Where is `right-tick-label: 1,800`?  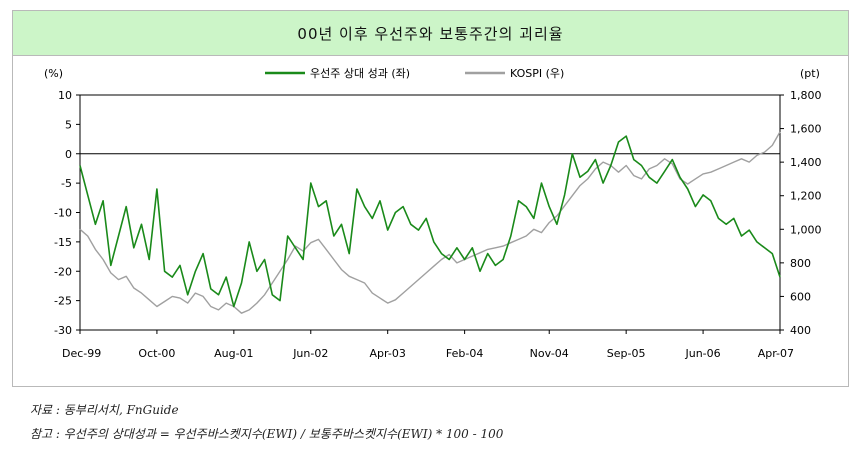 right-tick-label: 1,800 is located at coordinates (806, 95).